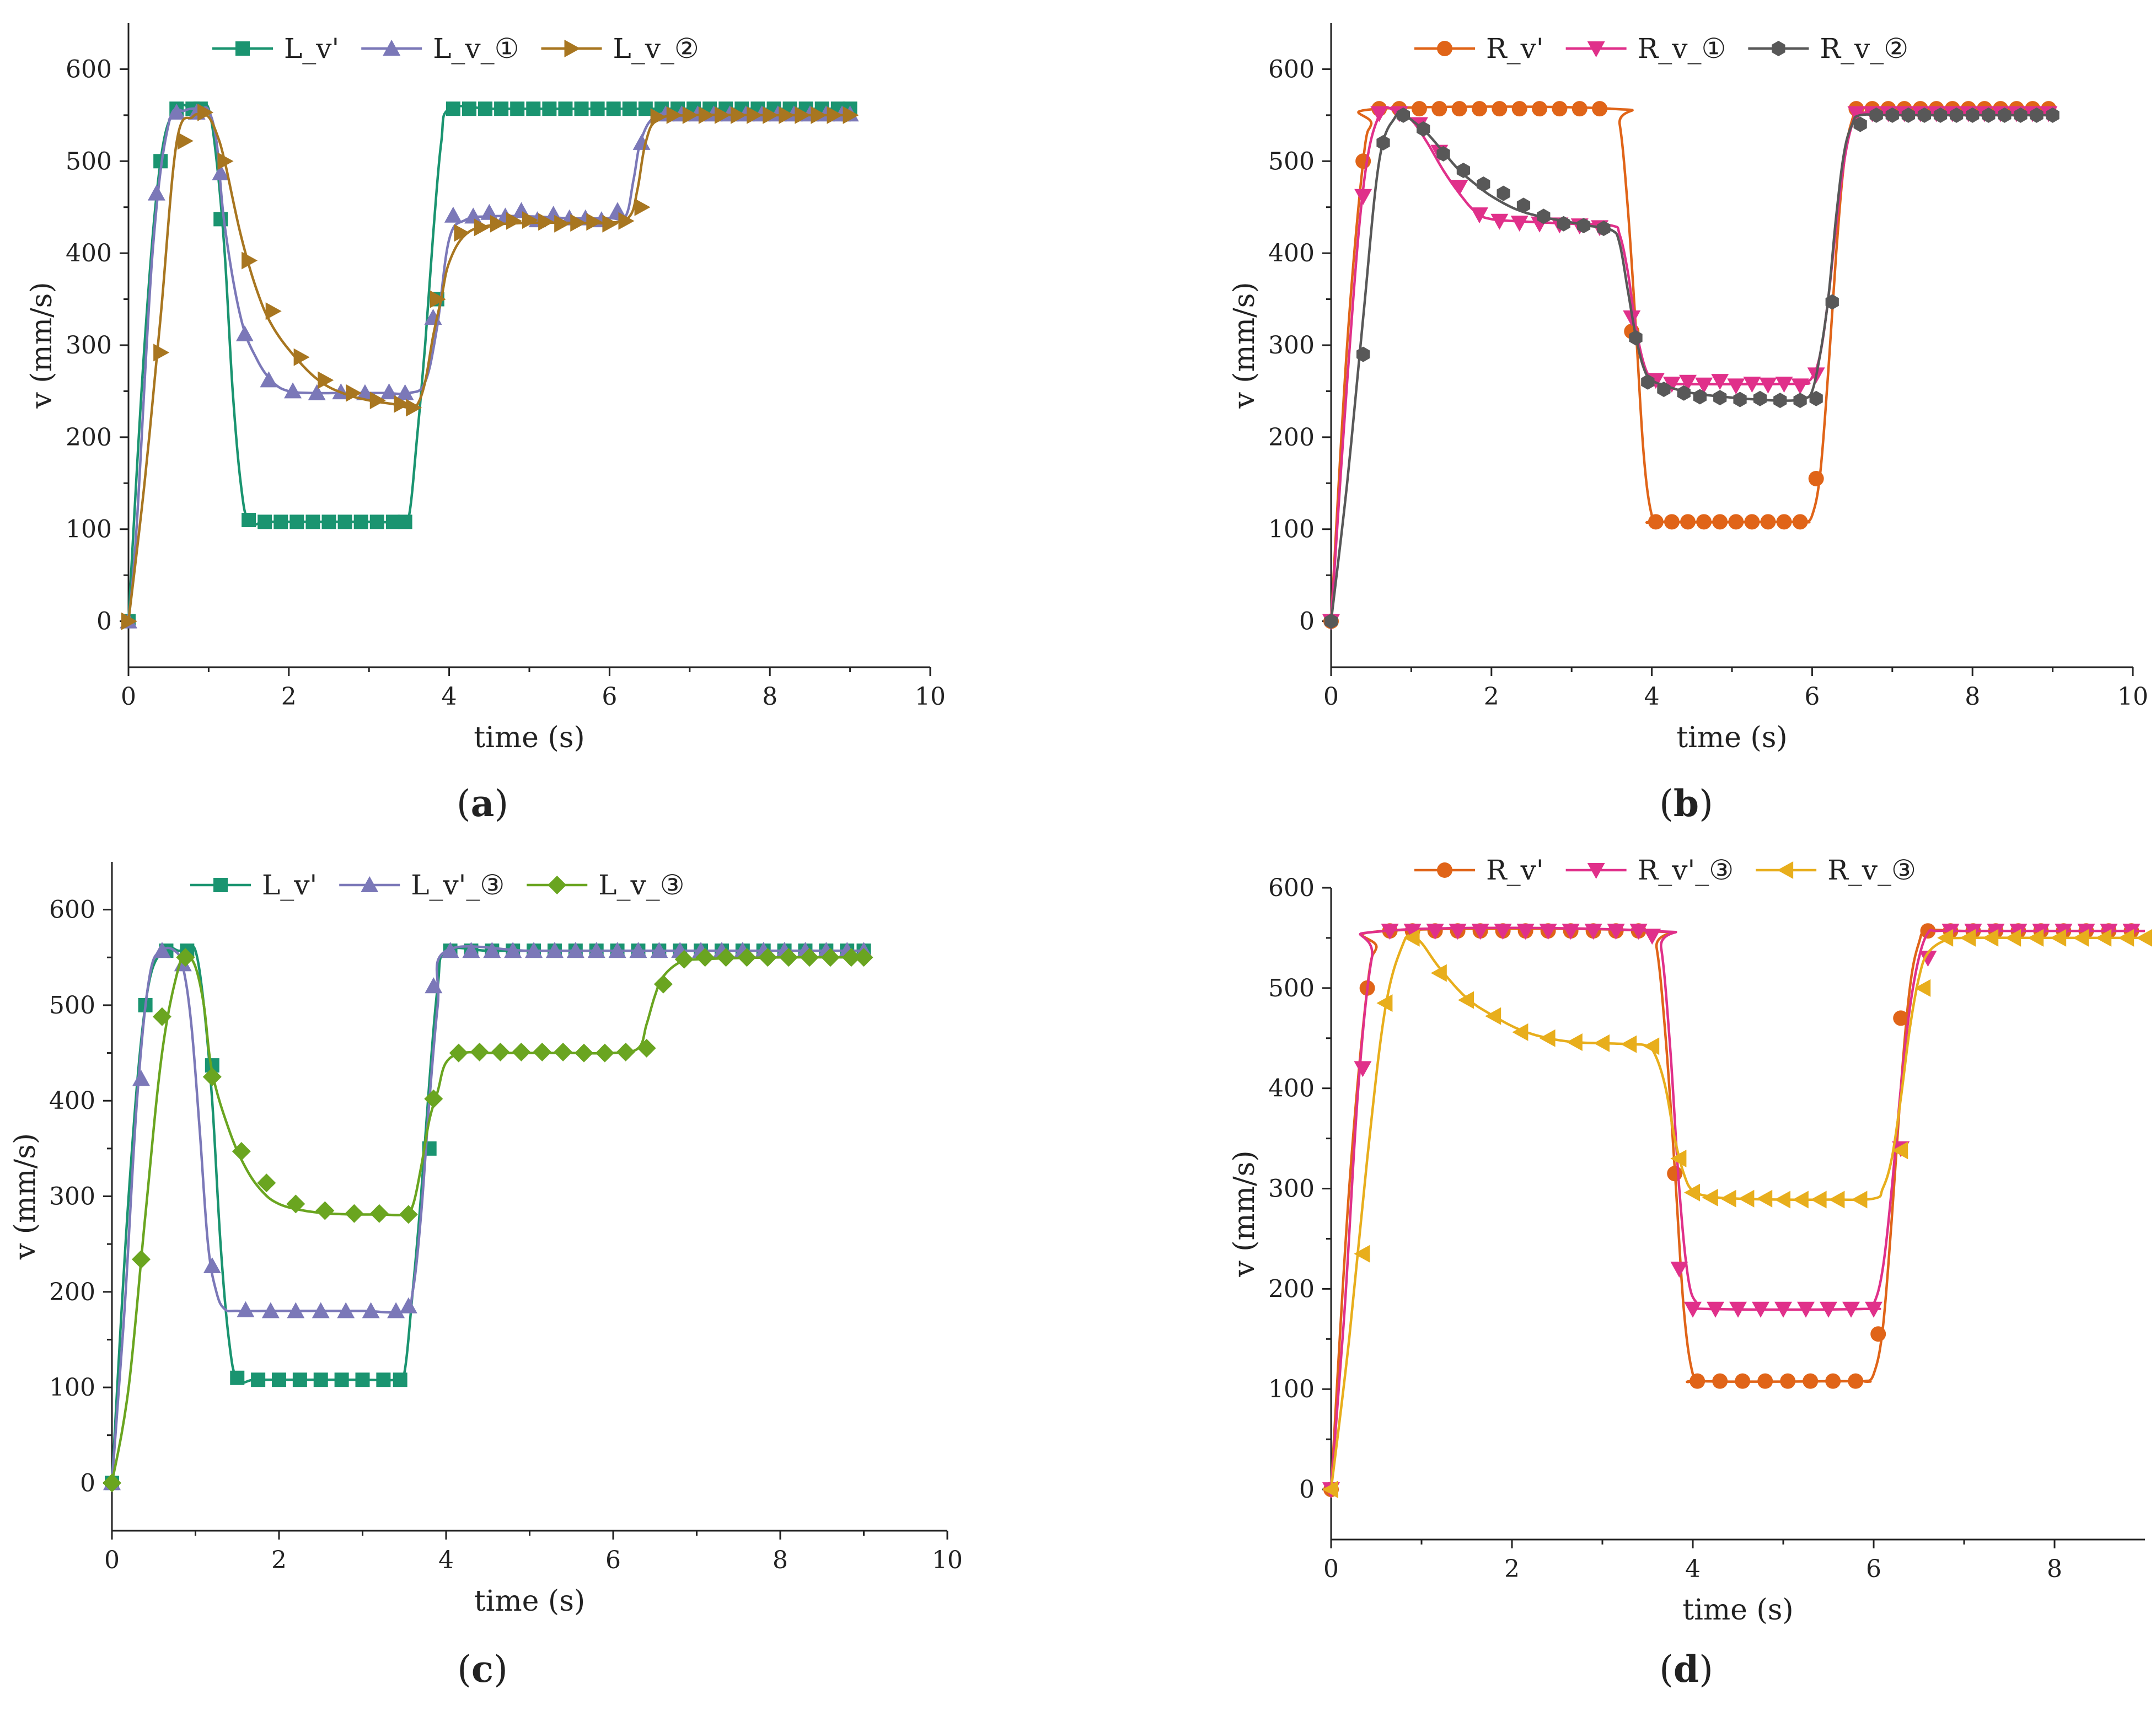 The image size is (2156, 1716). What do you see at coordinates (72, 1197) in the screenshot?
I see `y-tick-label: 300` at bounding box center [72, 1197].